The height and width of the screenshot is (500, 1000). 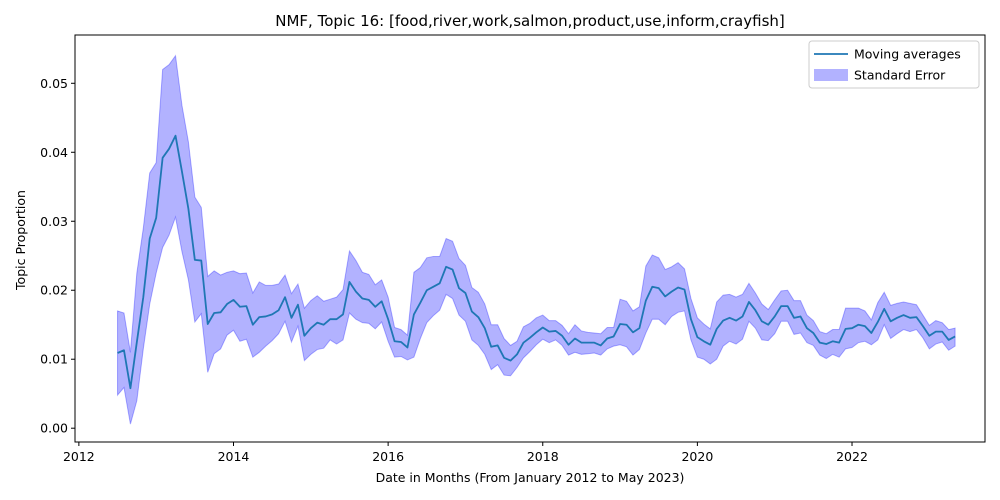 What do you see at coordinates (54, 359) in the screenshot?
I see `y-tick-label: 0.01` at bounding box center [54, 359].